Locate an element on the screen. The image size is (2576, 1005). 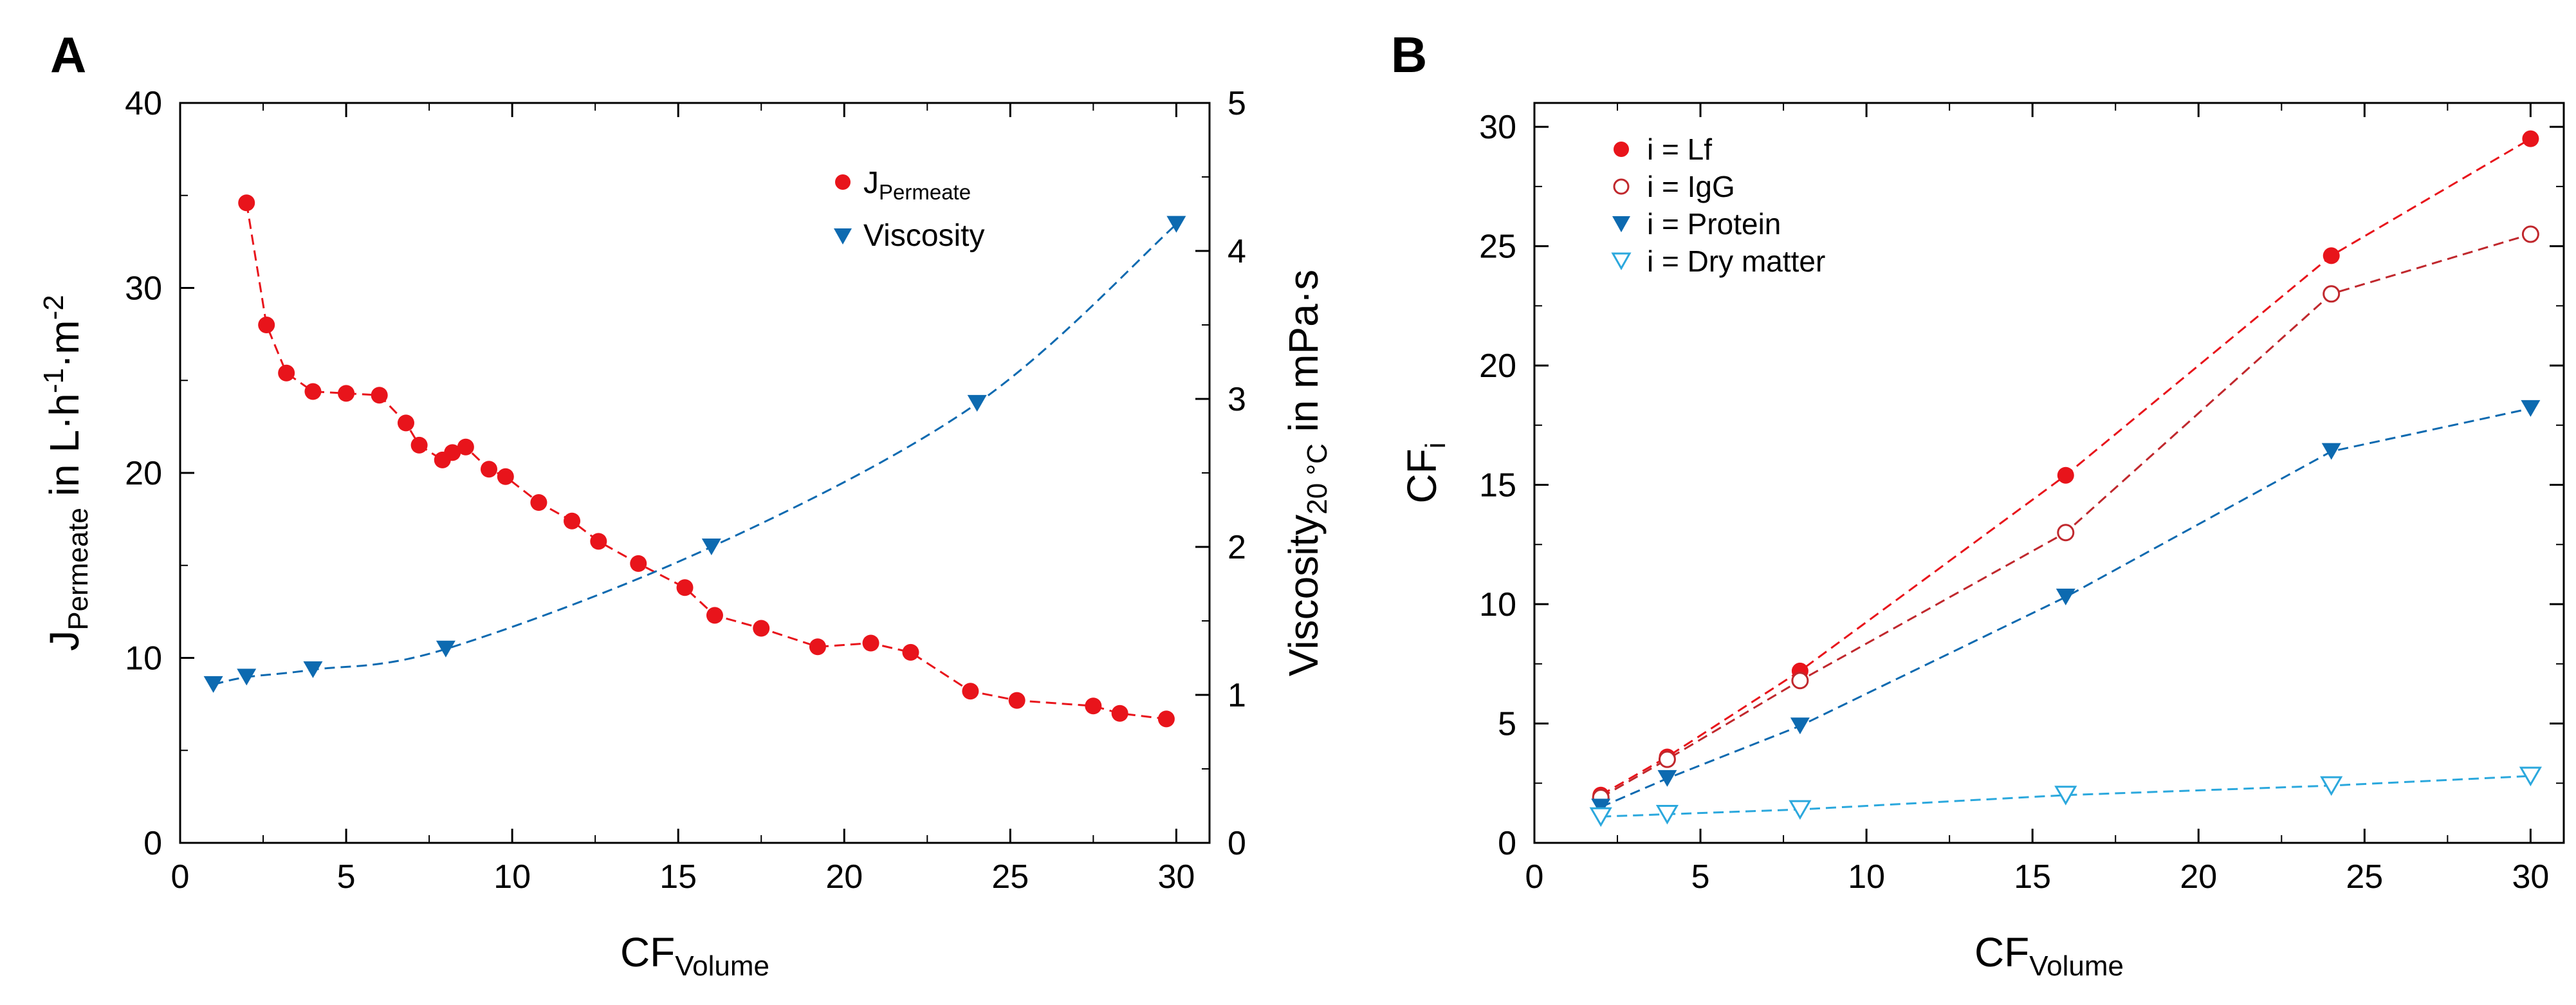
x-tick-label-B-2: 10 is located at coordinates (1866, 877).